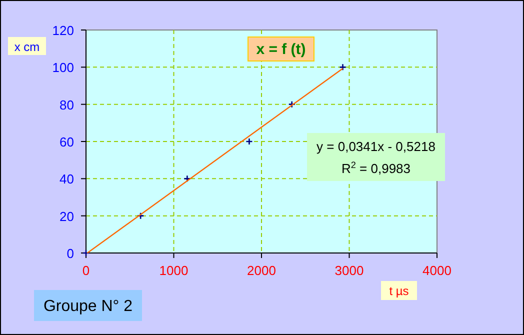 This screenshot has width=524, height=335. Describe the element at coordinates (376, 146) in the screenshot. I see `annotation: y = 0,0341x - 0,5218` at that location.